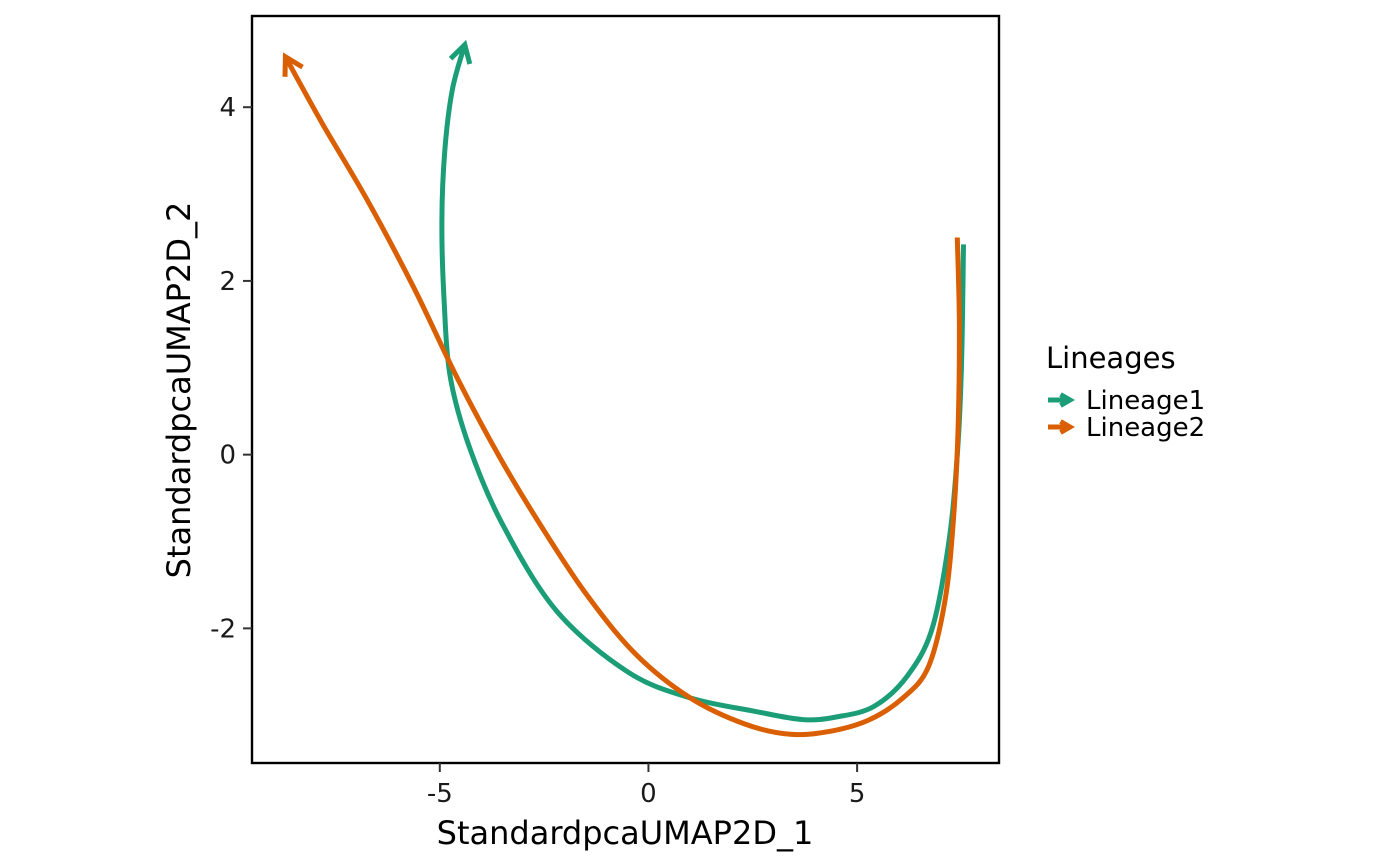 This screenshot has width=1400, height=866. I want to click on x-tick-label: 5, so click(857, 794).